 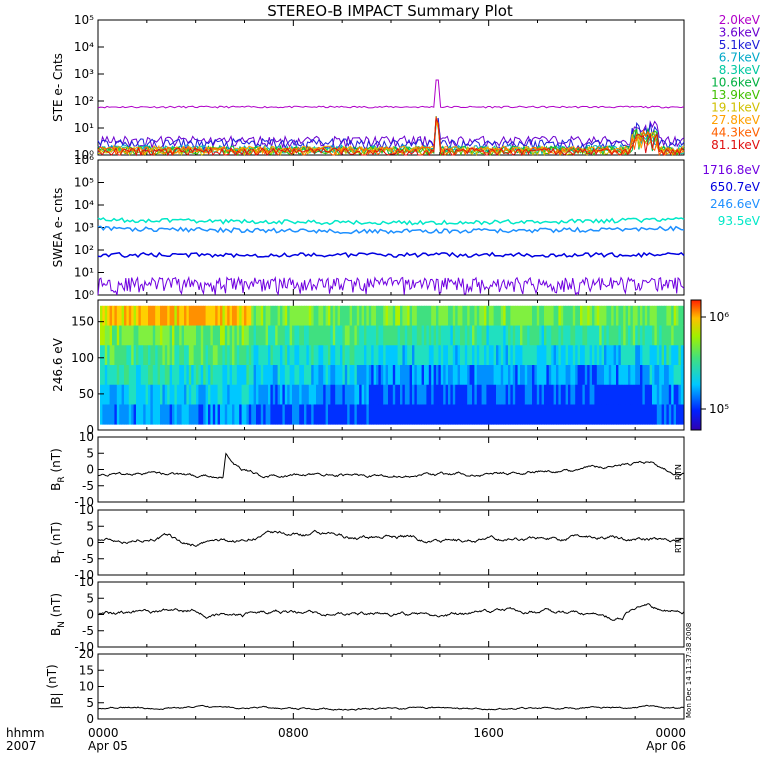 What do you see at coordinates (54, 686) in the screenshot?
I see `y-axis-label-group: |B| (nT)` at bounding box center [54, 686].